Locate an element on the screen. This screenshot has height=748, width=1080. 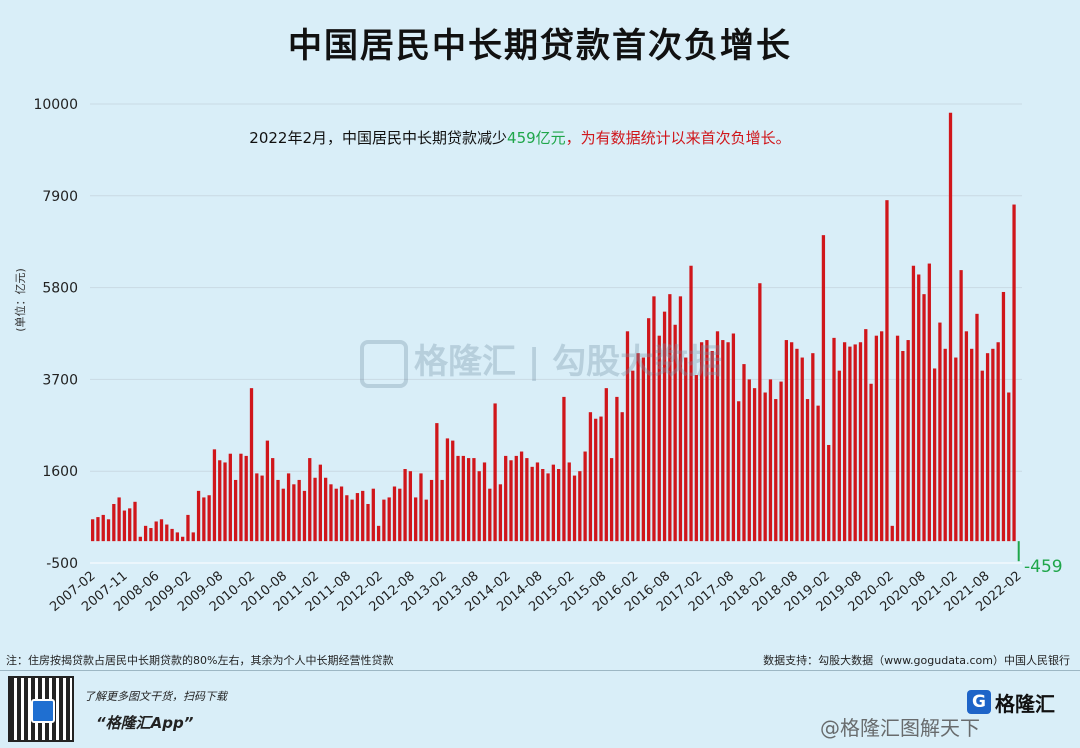
qr-logo-icon is located at coordinates (43, 711).